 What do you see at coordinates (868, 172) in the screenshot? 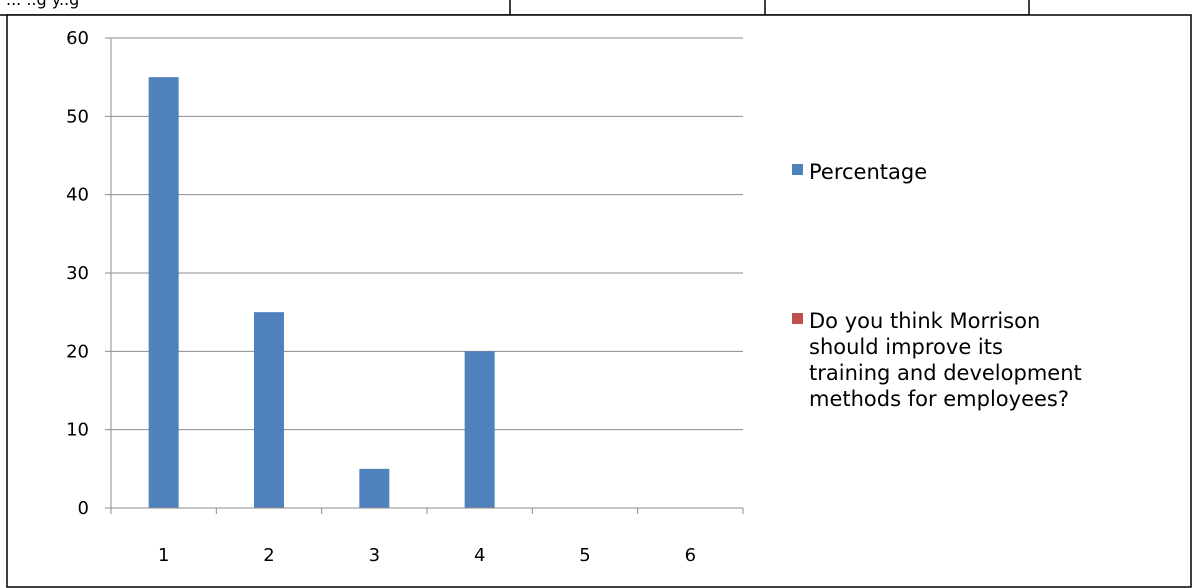
I see `legend-label-1-line-1: Percentage` at bounding box center [868, 172].